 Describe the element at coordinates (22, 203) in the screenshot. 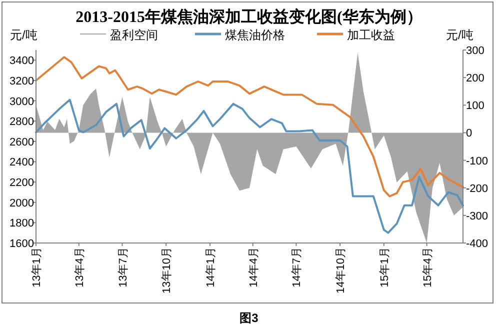

I see `y-tick-label: 2000` at that location.